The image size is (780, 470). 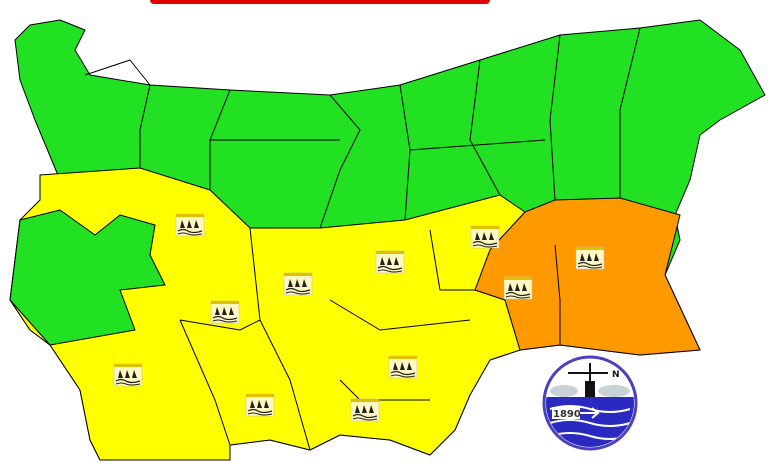 What do you see at coordinates (320, 2) in the screenshot?
I see `map-title-cropped` at bounding box center [320, 2].